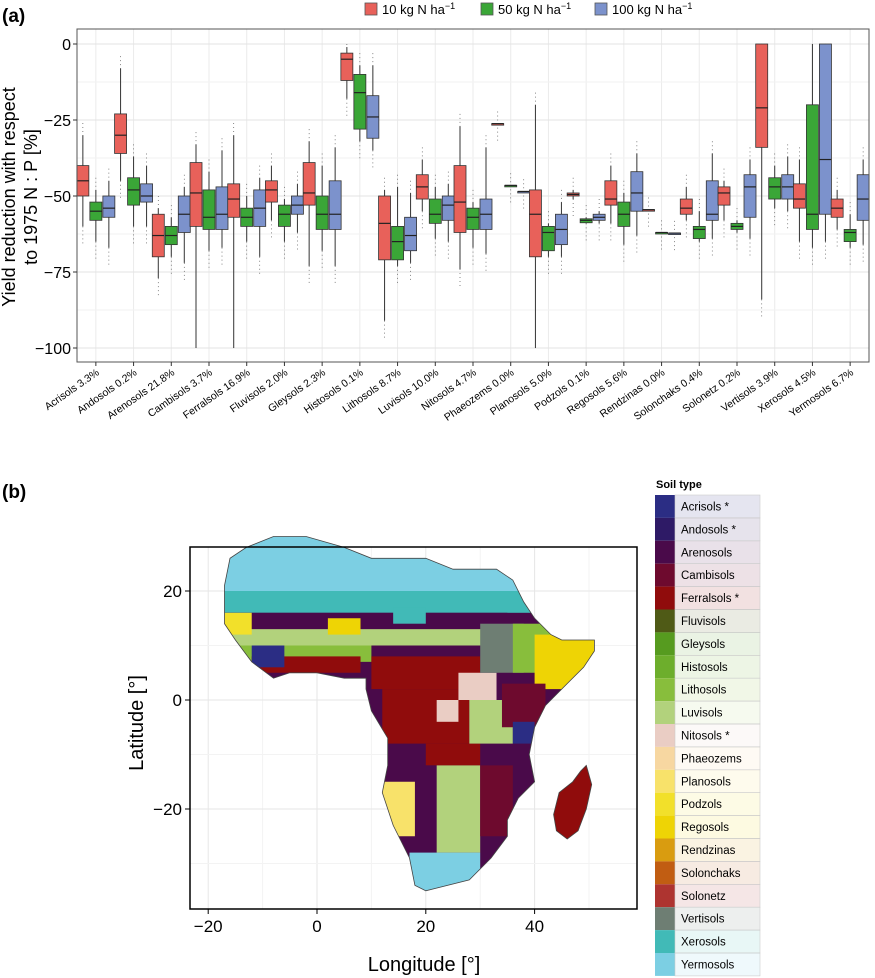  I want to click on y-tick-label: −50, so click(57, 197).